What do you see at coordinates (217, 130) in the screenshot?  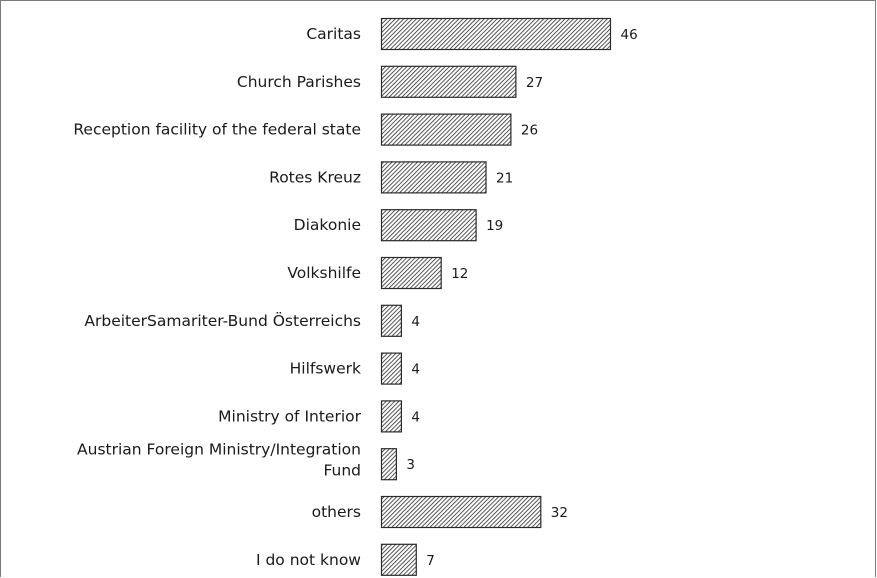 I see `category-label: Reception facility of the federal state` at bounding box center [217, 130].